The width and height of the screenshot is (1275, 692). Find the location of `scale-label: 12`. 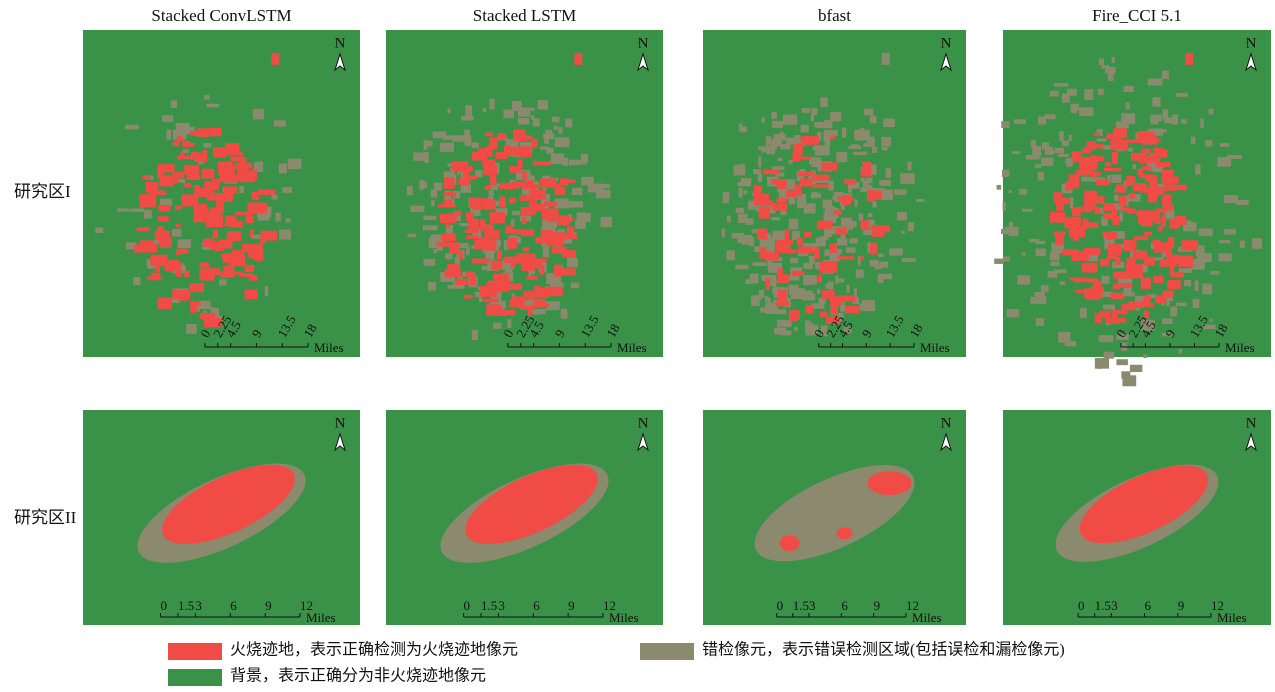

scale-label: 12 is located at coordinates (912, 605).